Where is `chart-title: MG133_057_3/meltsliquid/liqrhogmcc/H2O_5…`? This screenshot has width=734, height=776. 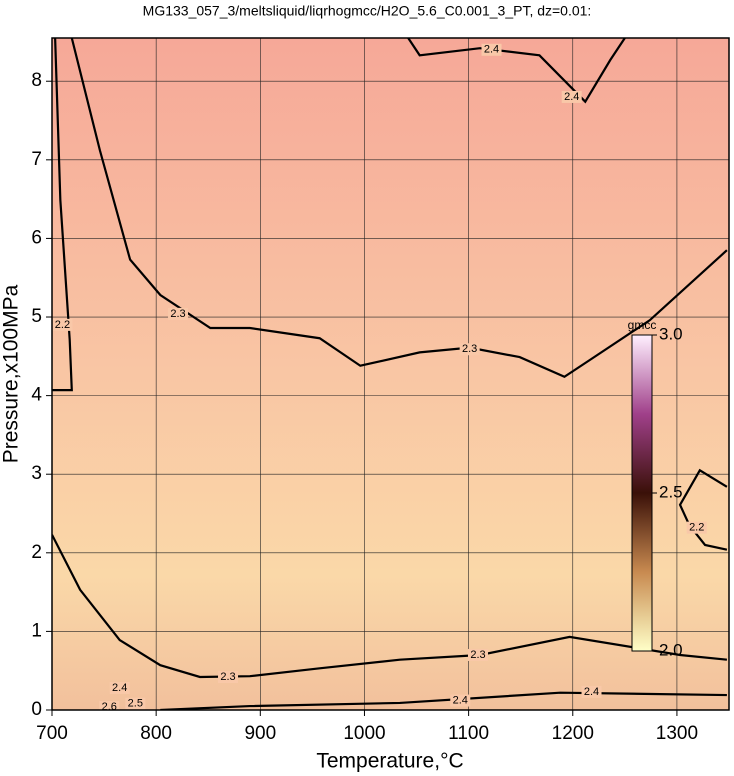 chart-title: MG133_057_3/meltsliquid/liqrhogmcc/H2O_5… is located at coordinates (367, 11).